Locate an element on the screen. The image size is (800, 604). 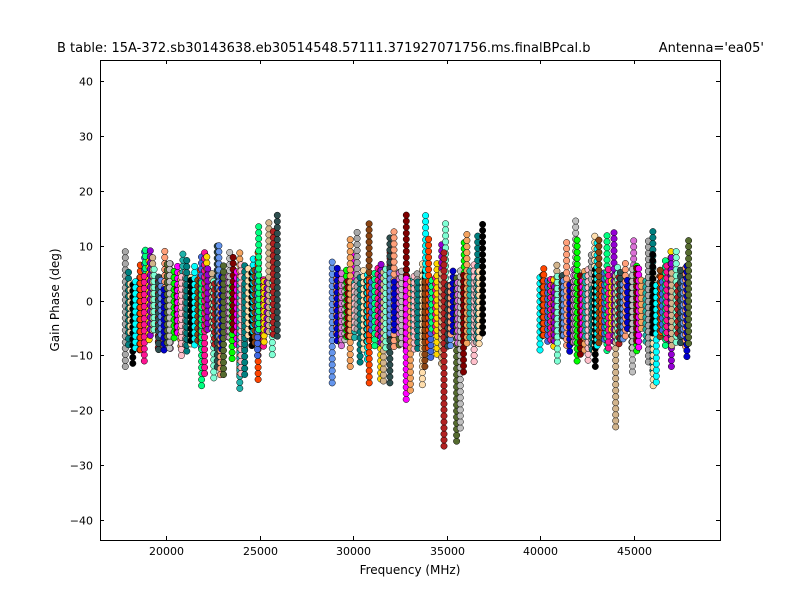
y-tick-label: 10 is located at coordinates (86, 247).